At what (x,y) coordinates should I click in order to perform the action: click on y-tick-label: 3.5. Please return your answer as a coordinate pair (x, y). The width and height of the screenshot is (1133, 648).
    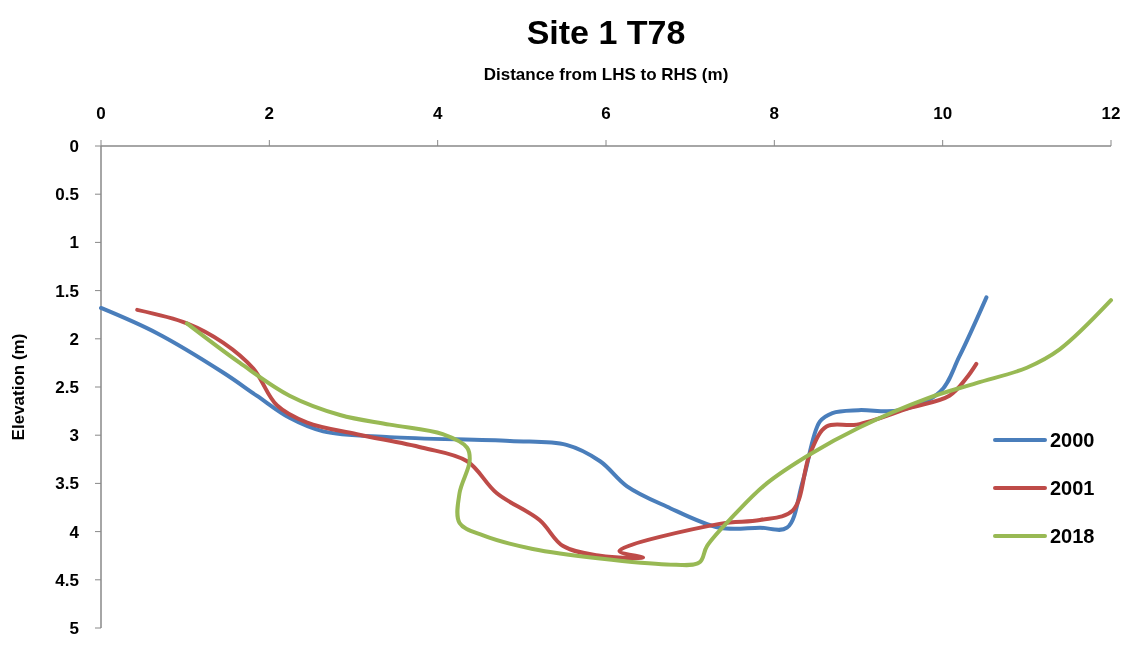
    Looking at the image, I should click on (67, 484).